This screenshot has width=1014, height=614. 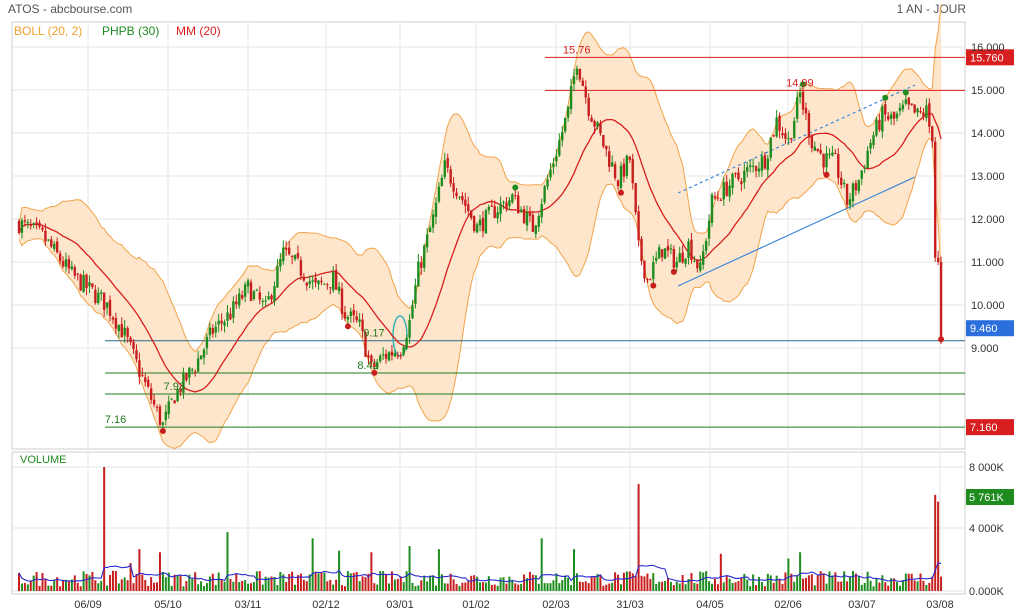 I want to click on volume-y-tick: 8 000K, so click(x=987, y=468).